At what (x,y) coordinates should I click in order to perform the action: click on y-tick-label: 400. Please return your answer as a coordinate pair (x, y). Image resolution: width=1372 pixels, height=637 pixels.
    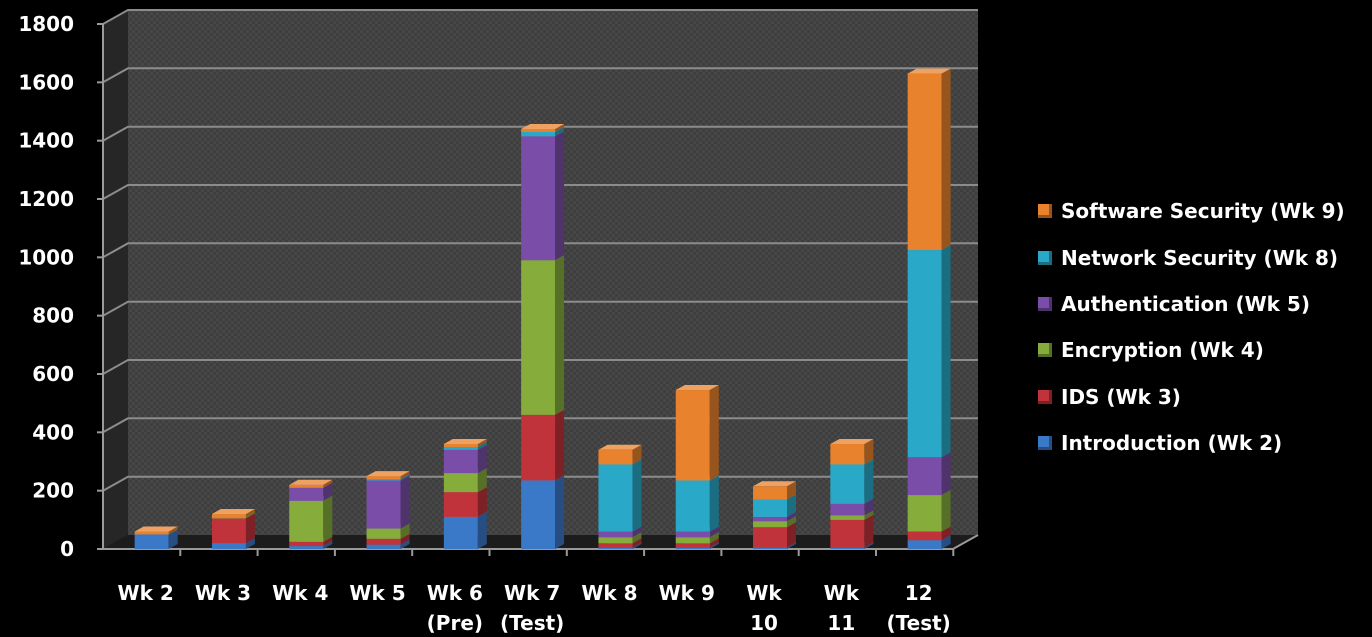
    Looking at the image, I should click on (53, 432).